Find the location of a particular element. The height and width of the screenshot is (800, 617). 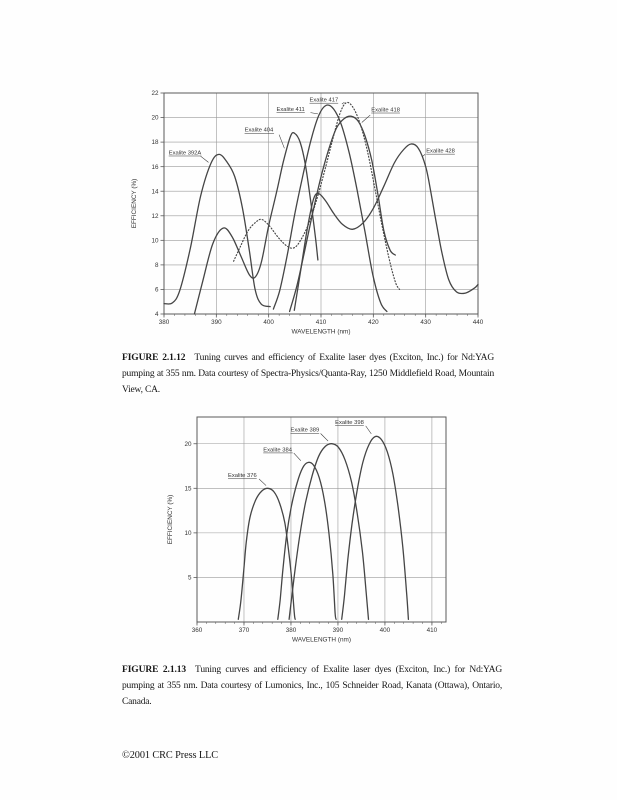

plot-frame is located at coordinates (321, 519).